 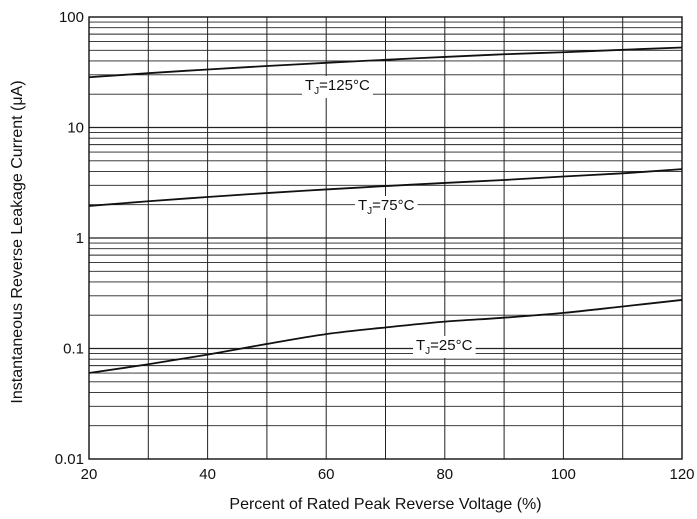 What do you see at coordinates (385, 336) in the screenshot?
I see `series-line-25c` at bounding box center [385, 336].